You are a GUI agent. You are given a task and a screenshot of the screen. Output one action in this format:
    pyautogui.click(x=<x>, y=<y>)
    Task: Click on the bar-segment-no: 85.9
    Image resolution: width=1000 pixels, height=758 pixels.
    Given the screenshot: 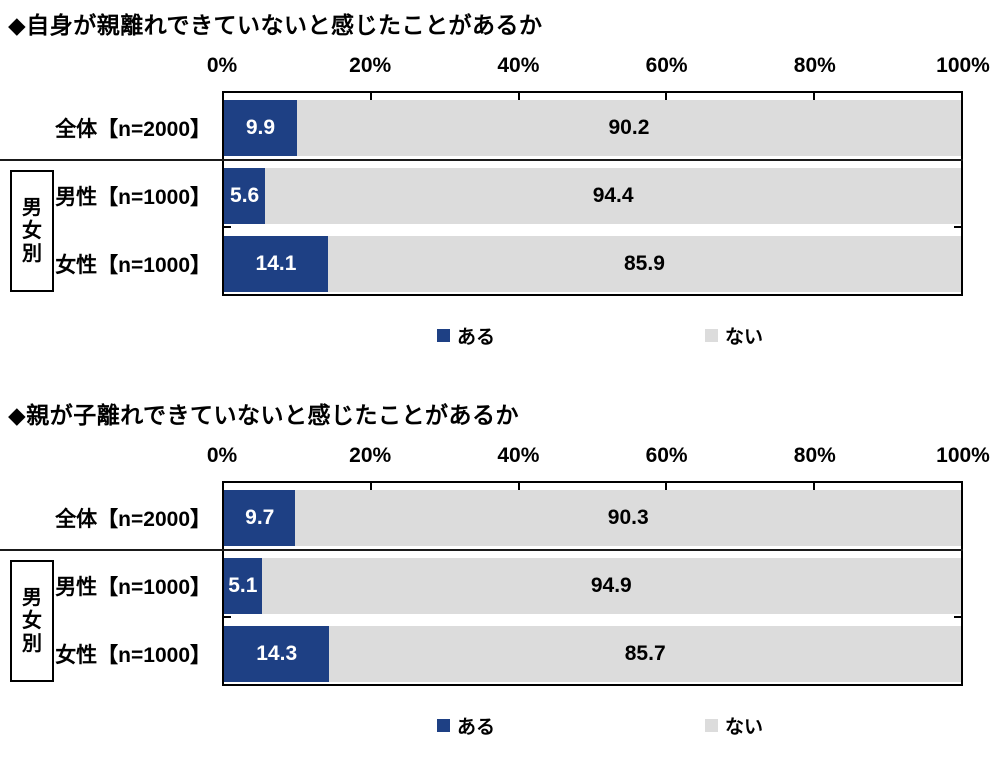 What is the action you would take?
    pyautogui.click(x=644, y=264)
    